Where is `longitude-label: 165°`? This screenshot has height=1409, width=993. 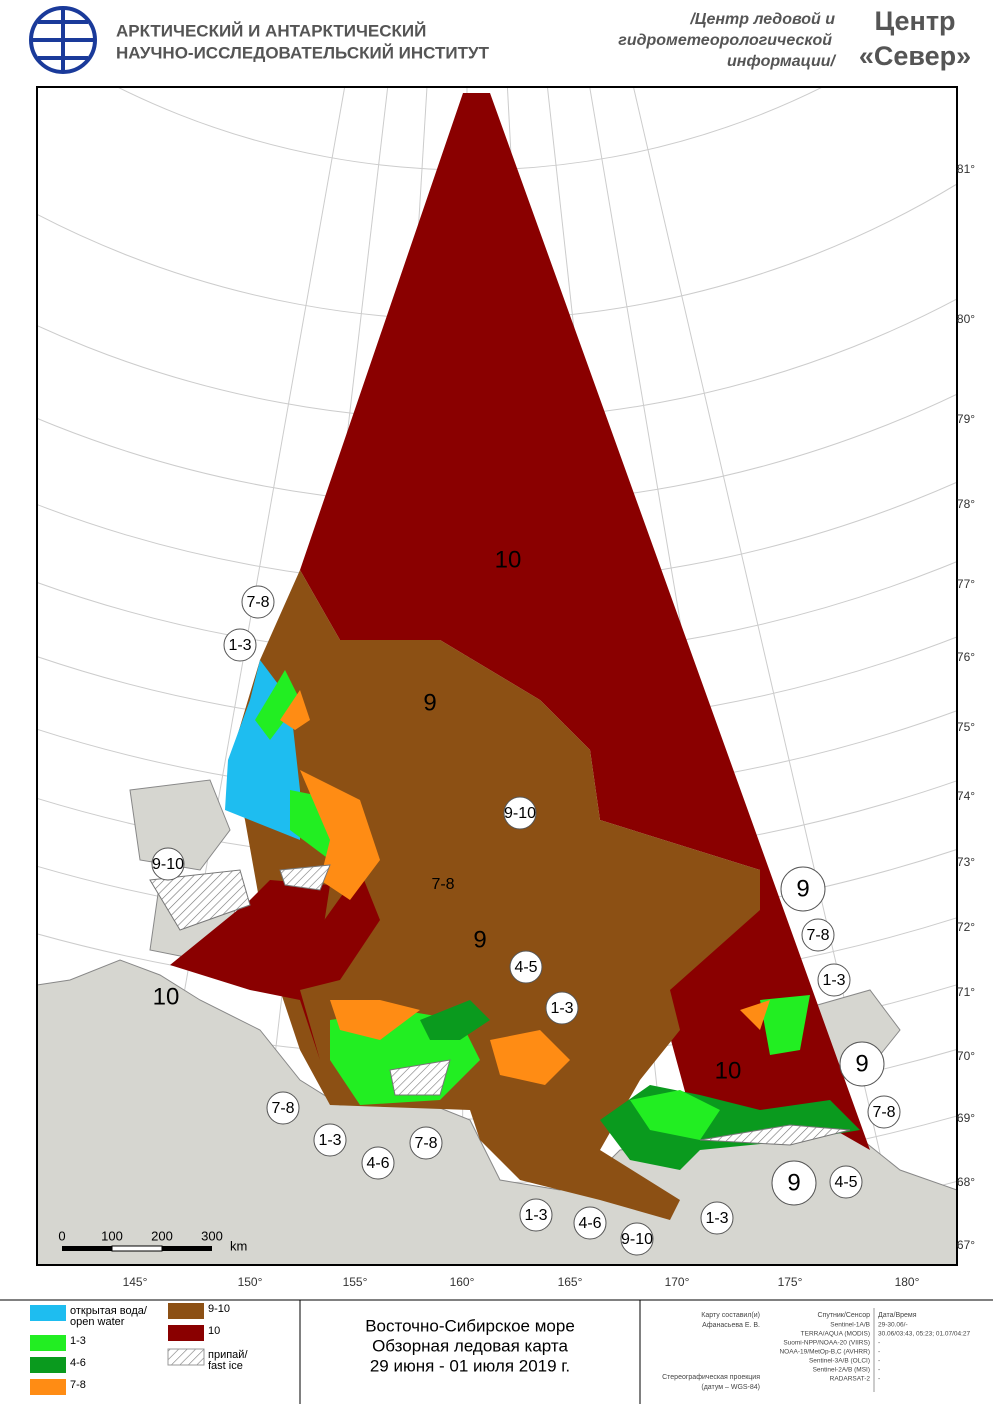
longitude-label: 165° is located at coordinates (570, 1282).